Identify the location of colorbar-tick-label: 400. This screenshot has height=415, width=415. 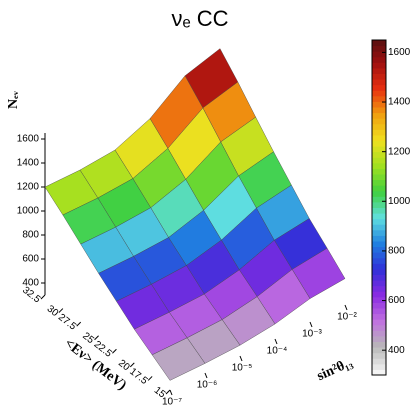
(396, 350).